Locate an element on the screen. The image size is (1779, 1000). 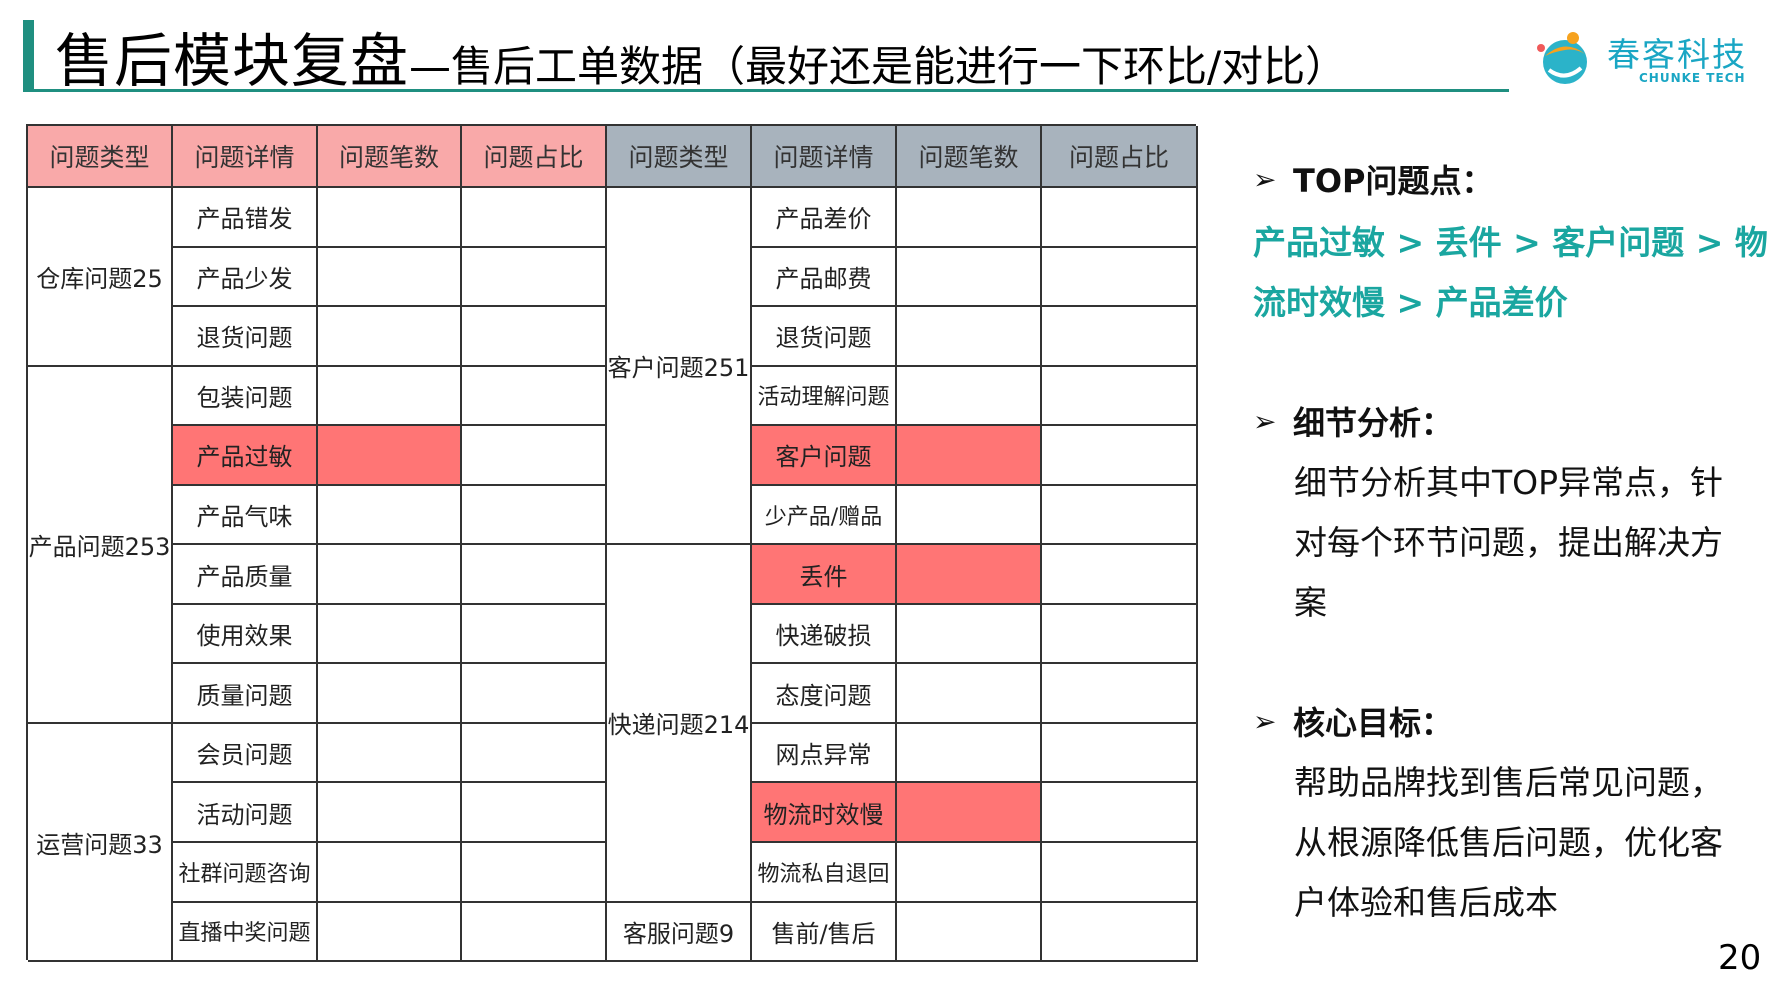
issue-detail-cell: 物流时效慢 is located at coordinates (824, 813).